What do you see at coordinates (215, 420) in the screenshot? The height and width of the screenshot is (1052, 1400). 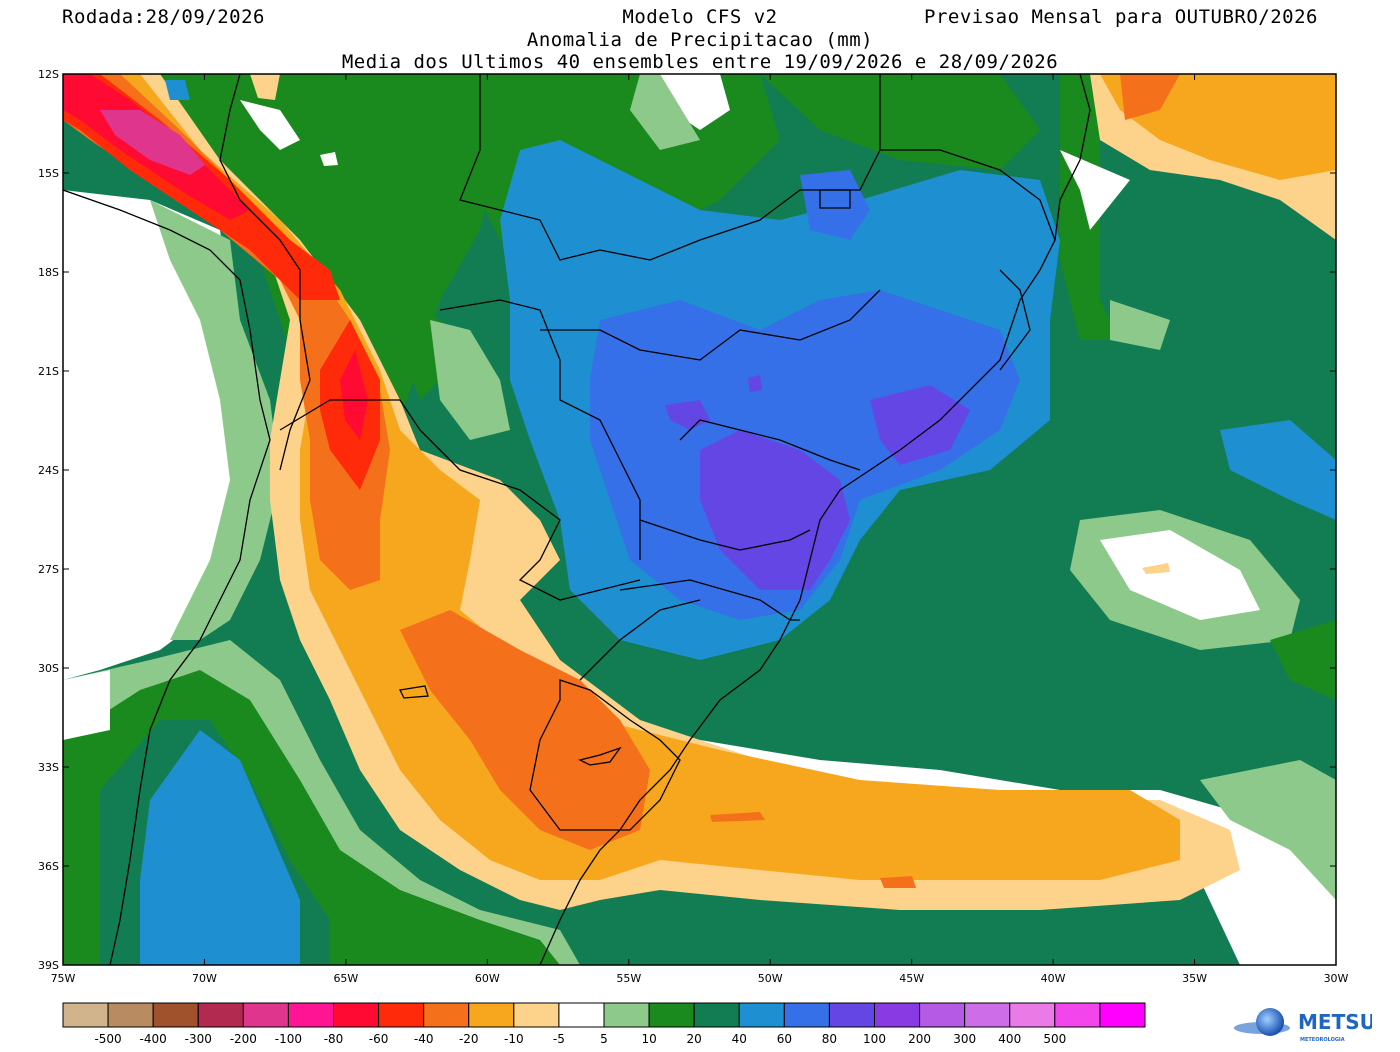 I see `field-lightgreen-west` at bounding box center [215, 420].